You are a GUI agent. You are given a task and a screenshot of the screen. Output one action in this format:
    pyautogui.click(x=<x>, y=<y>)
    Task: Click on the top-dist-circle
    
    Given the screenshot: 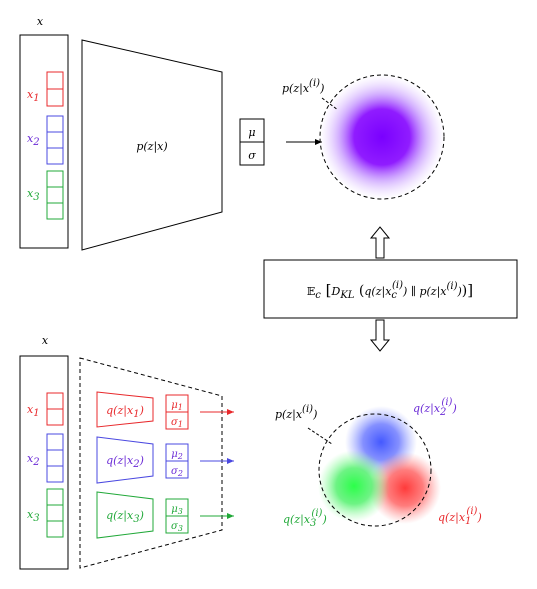 What is the action you would take?
    pyautogui.click(x=382, y=137)
    